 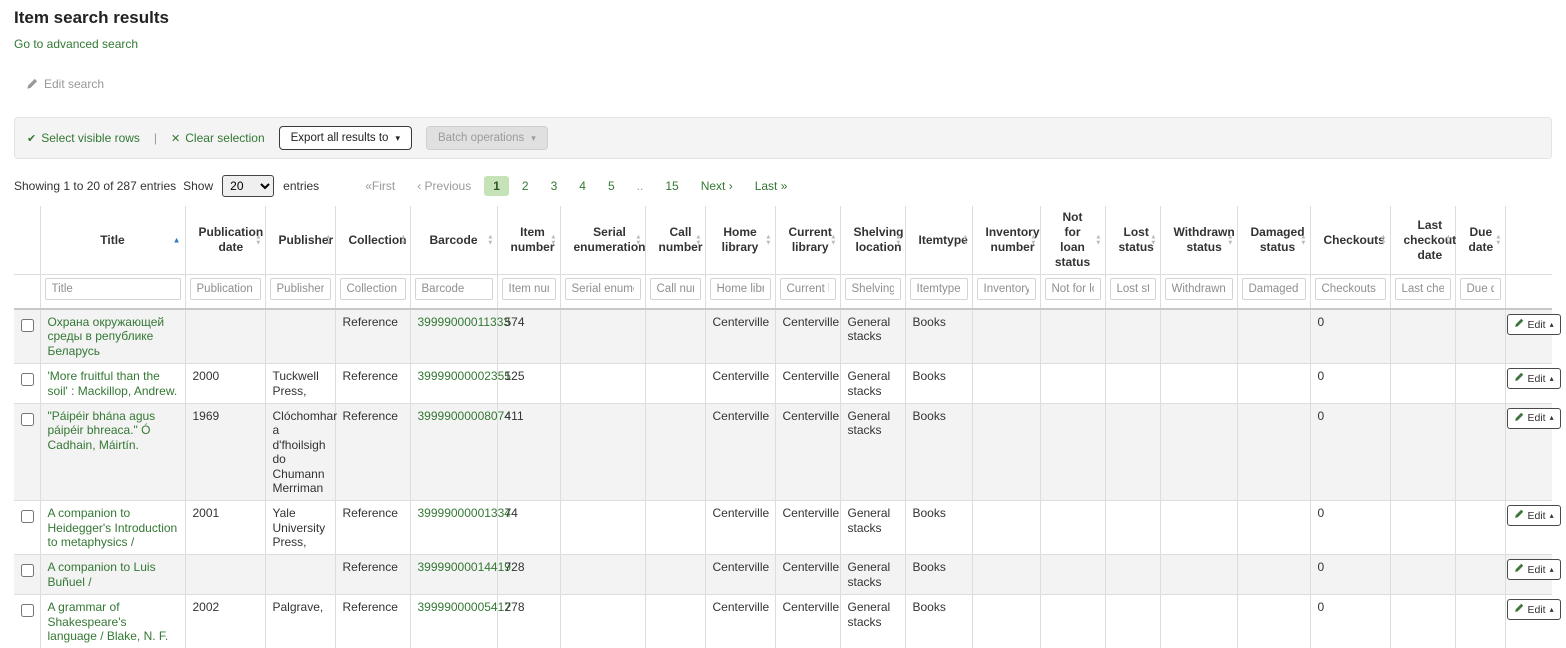 What do you see at coordinates (1422, 240) in the screenshot?
I see `column-header-last-checkout-date: Last checkout date ▲ ▼` at bounding box center [1422, 240].